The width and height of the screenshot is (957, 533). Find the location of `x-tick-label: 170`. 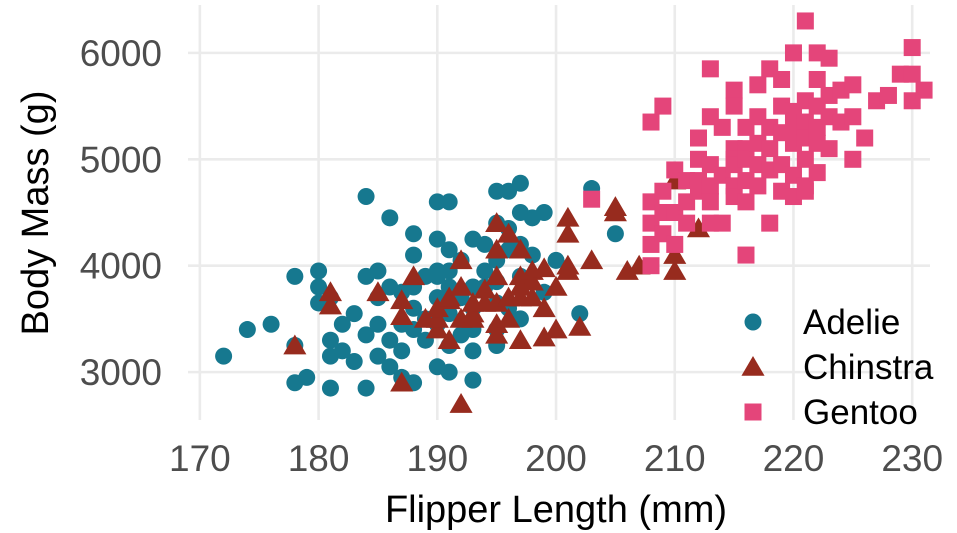

x-tick-label: 170 is located at coordinates (200, 458).